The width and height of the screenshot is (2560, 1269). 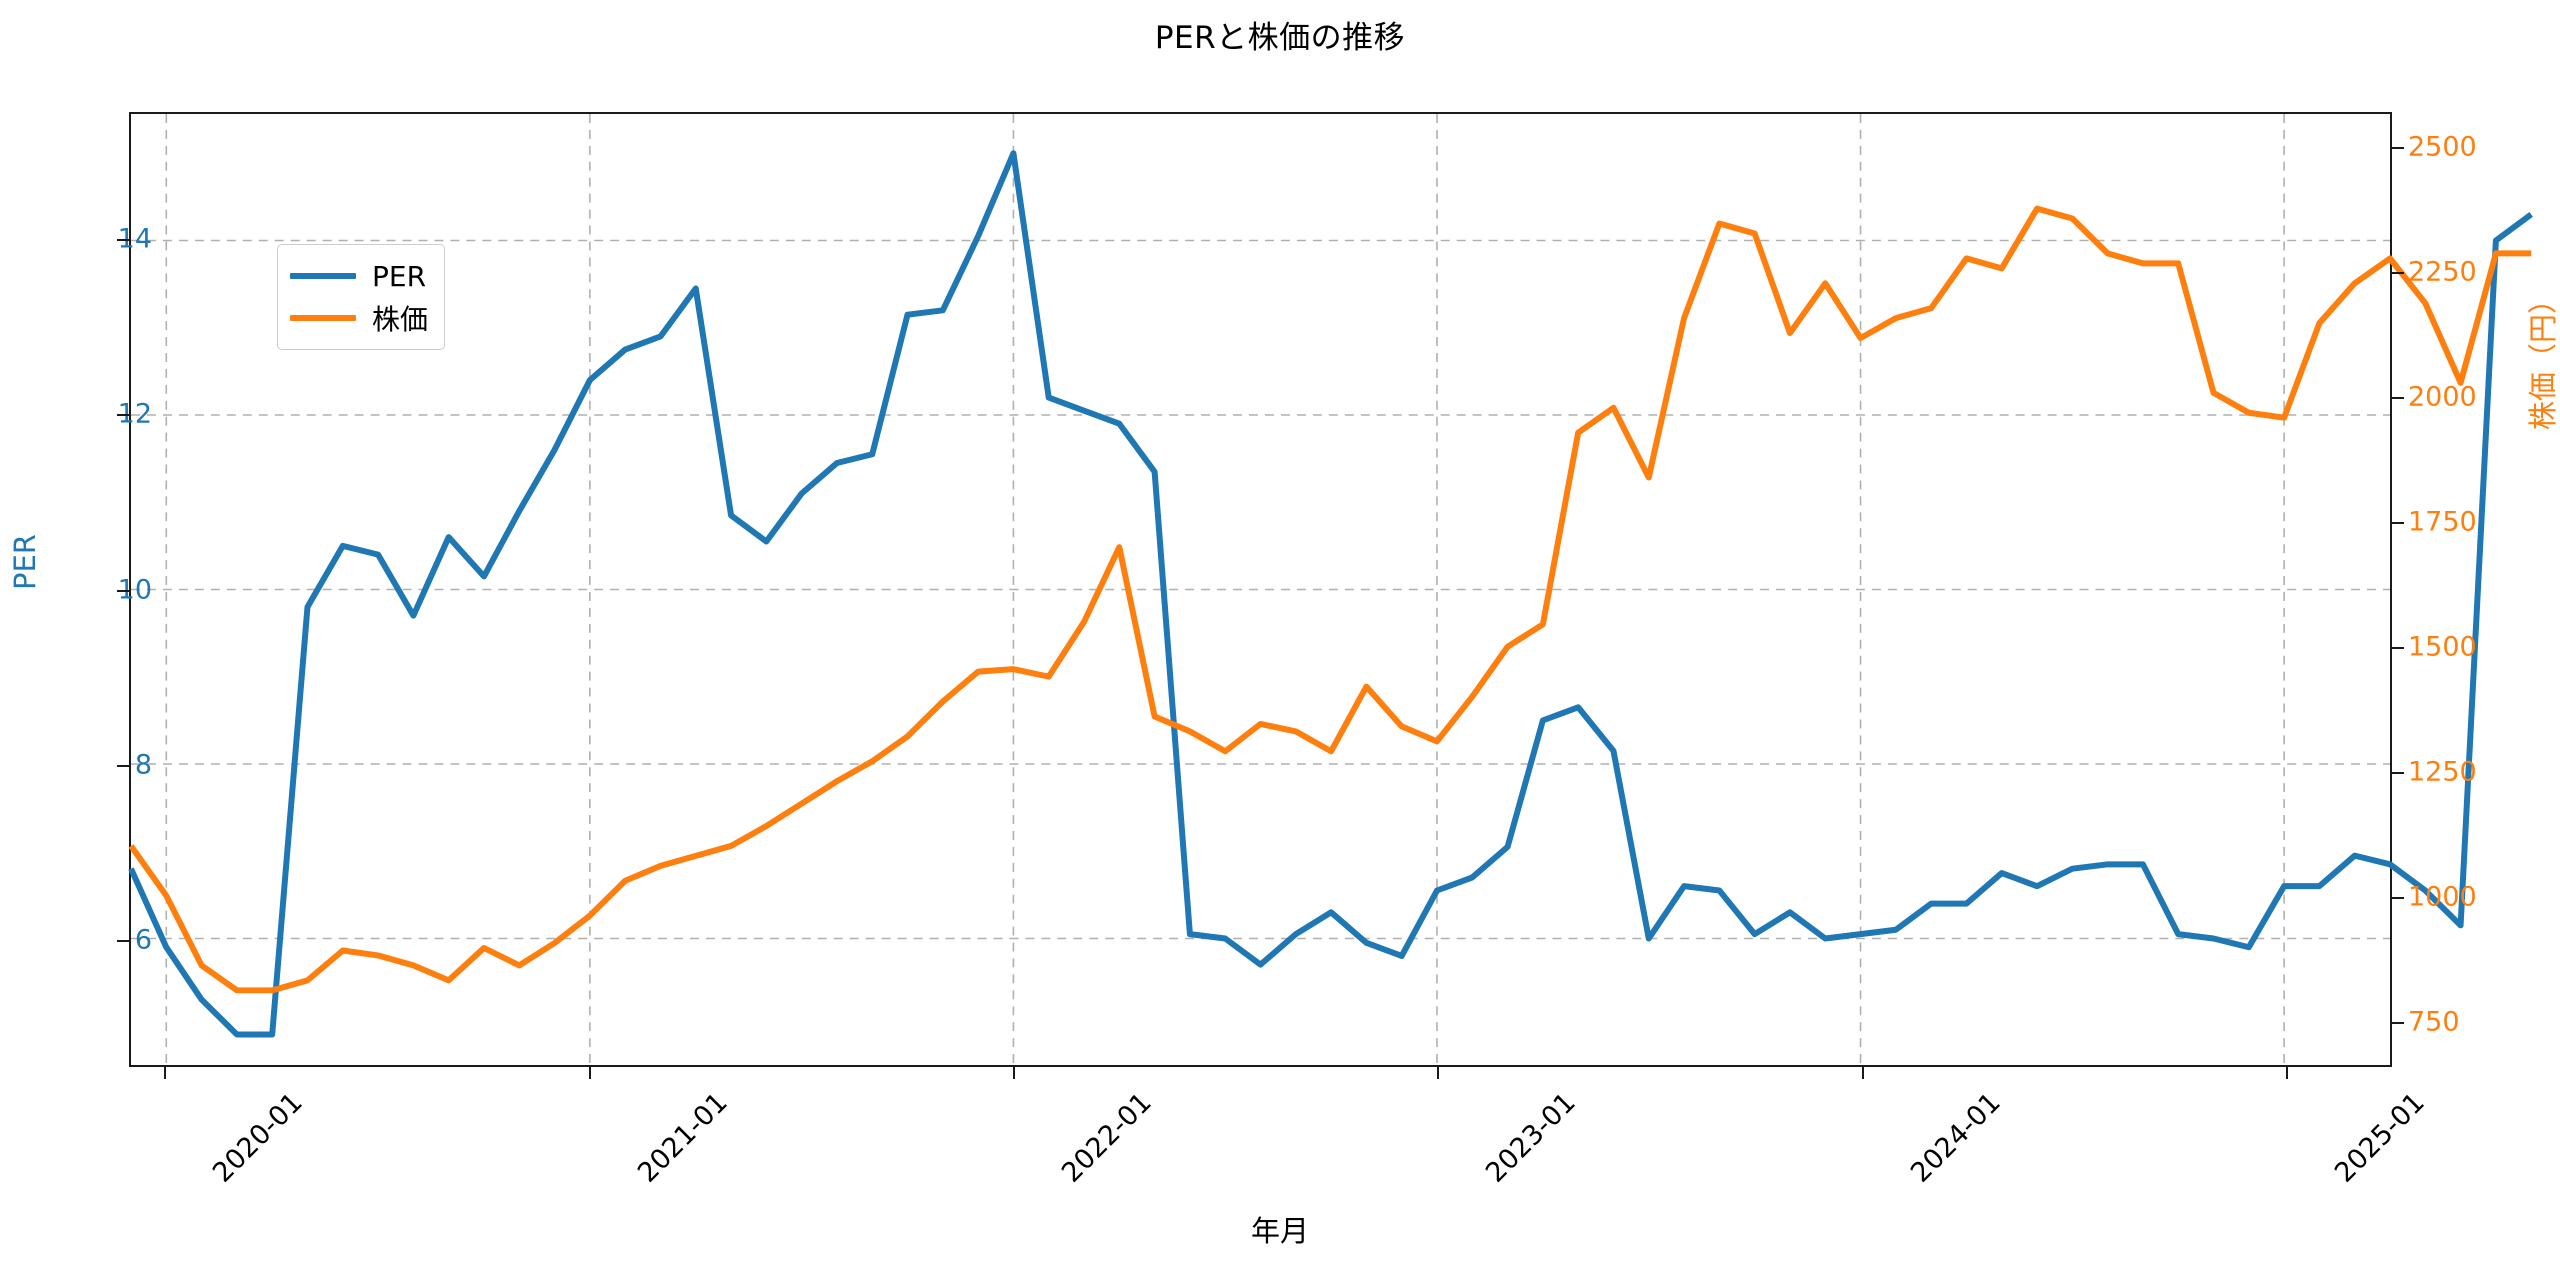 I want to click on y-axis-right-tick-label: 1000, so click(x=2442, y=897).